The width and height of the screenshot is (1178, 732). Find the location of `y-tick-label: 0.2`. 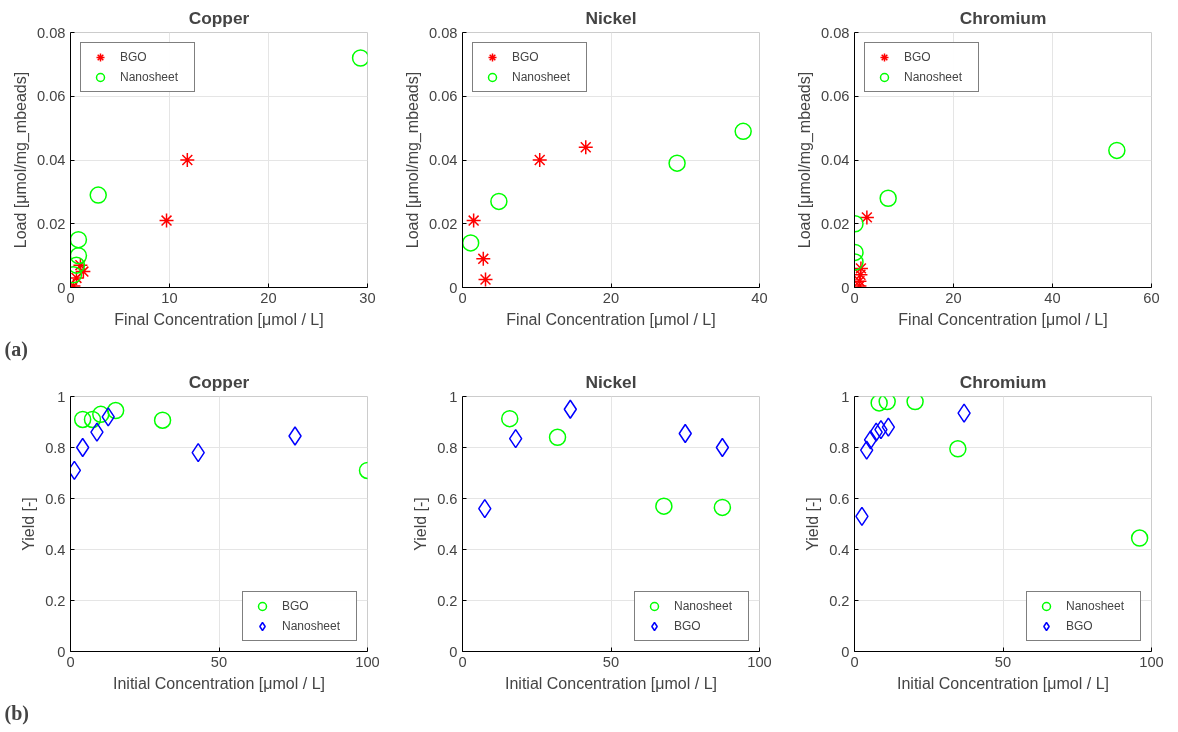

y-tick-label: 0.2 is located at coordinates (447, 600).